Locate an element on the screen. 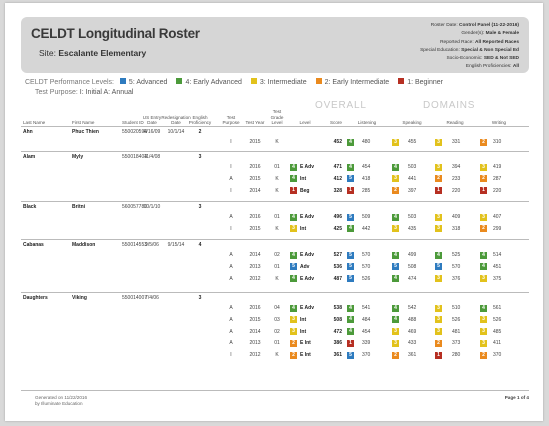 Image resolution: width=549 pixels, height=426 pixels. col-header-year: Test Year is located at coordinates (255, 122).